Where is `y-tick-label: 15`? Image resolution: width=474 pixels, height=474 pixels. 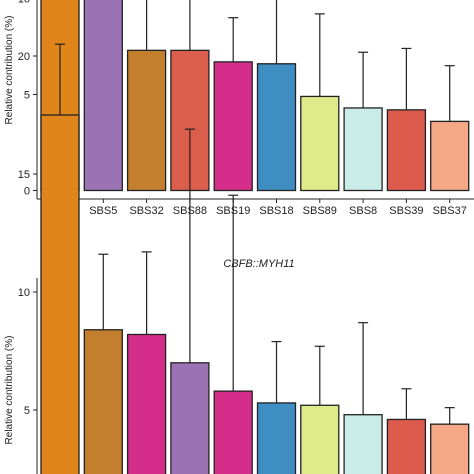 y-tick-label: 15 is located at coordinates (24, 175).